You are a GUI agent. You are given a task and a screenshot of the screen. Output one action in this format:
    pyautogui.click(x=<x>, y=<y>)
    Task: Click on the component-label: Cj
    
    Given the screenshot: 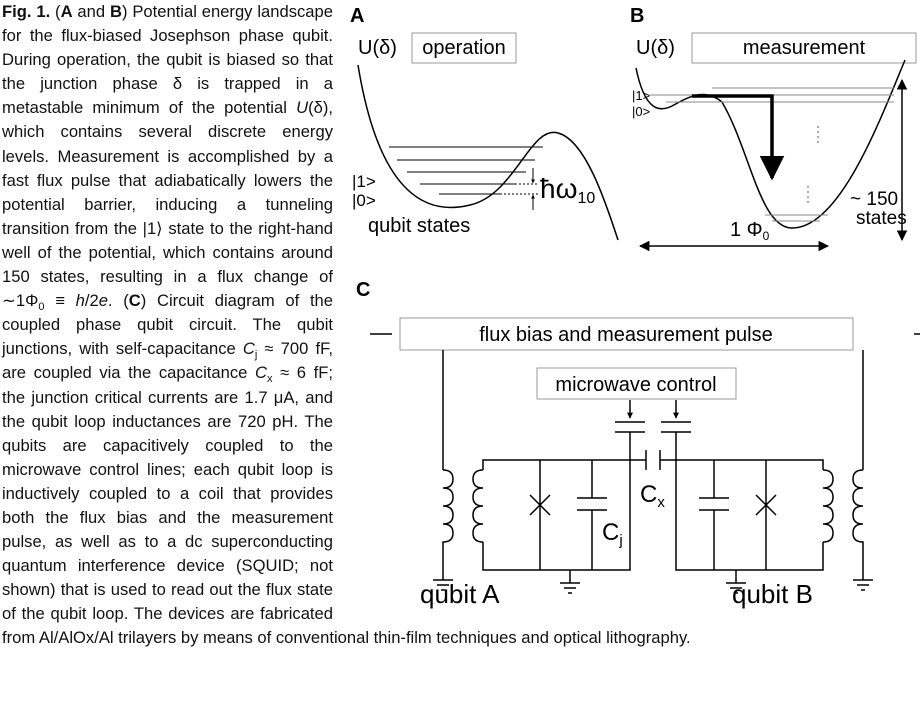 What is the action you would take?
    pyautogui.click(x=612, y=534)
    